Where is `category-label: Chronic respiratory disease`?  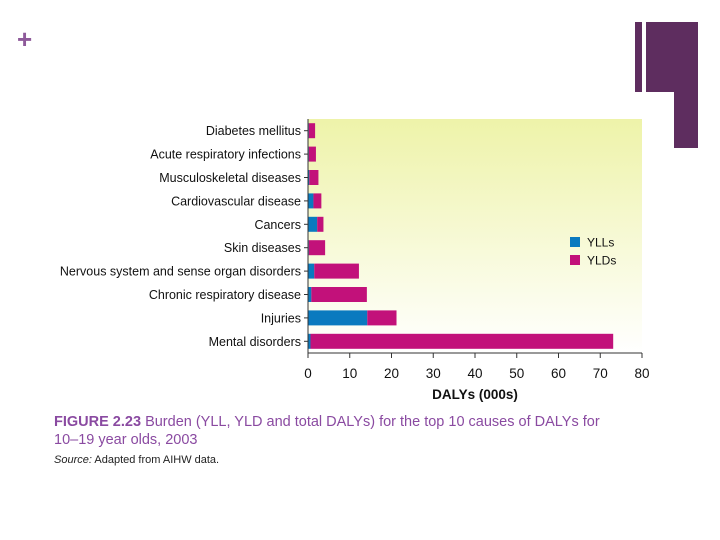
category-label: Chronic respiratory disease is located at coordinates (225, 295).